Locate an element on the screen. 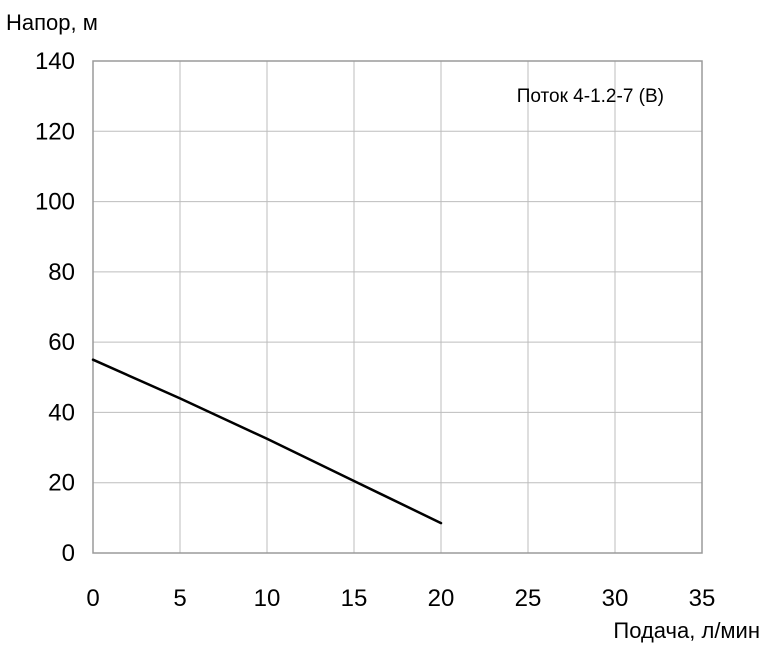  x-tick-label: 25 is located at coordinates (528, 598).